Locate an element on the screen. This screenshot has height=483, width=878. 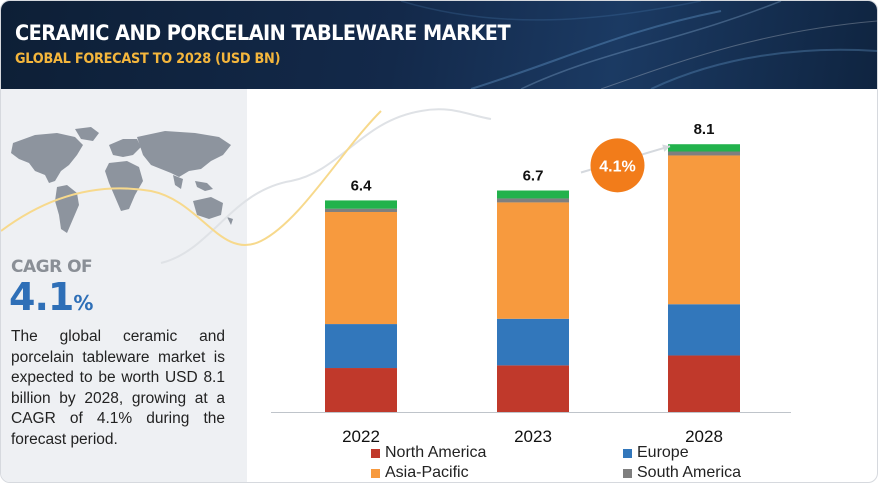
decor-swoosh-yellow is located at coordinates (191, 178).